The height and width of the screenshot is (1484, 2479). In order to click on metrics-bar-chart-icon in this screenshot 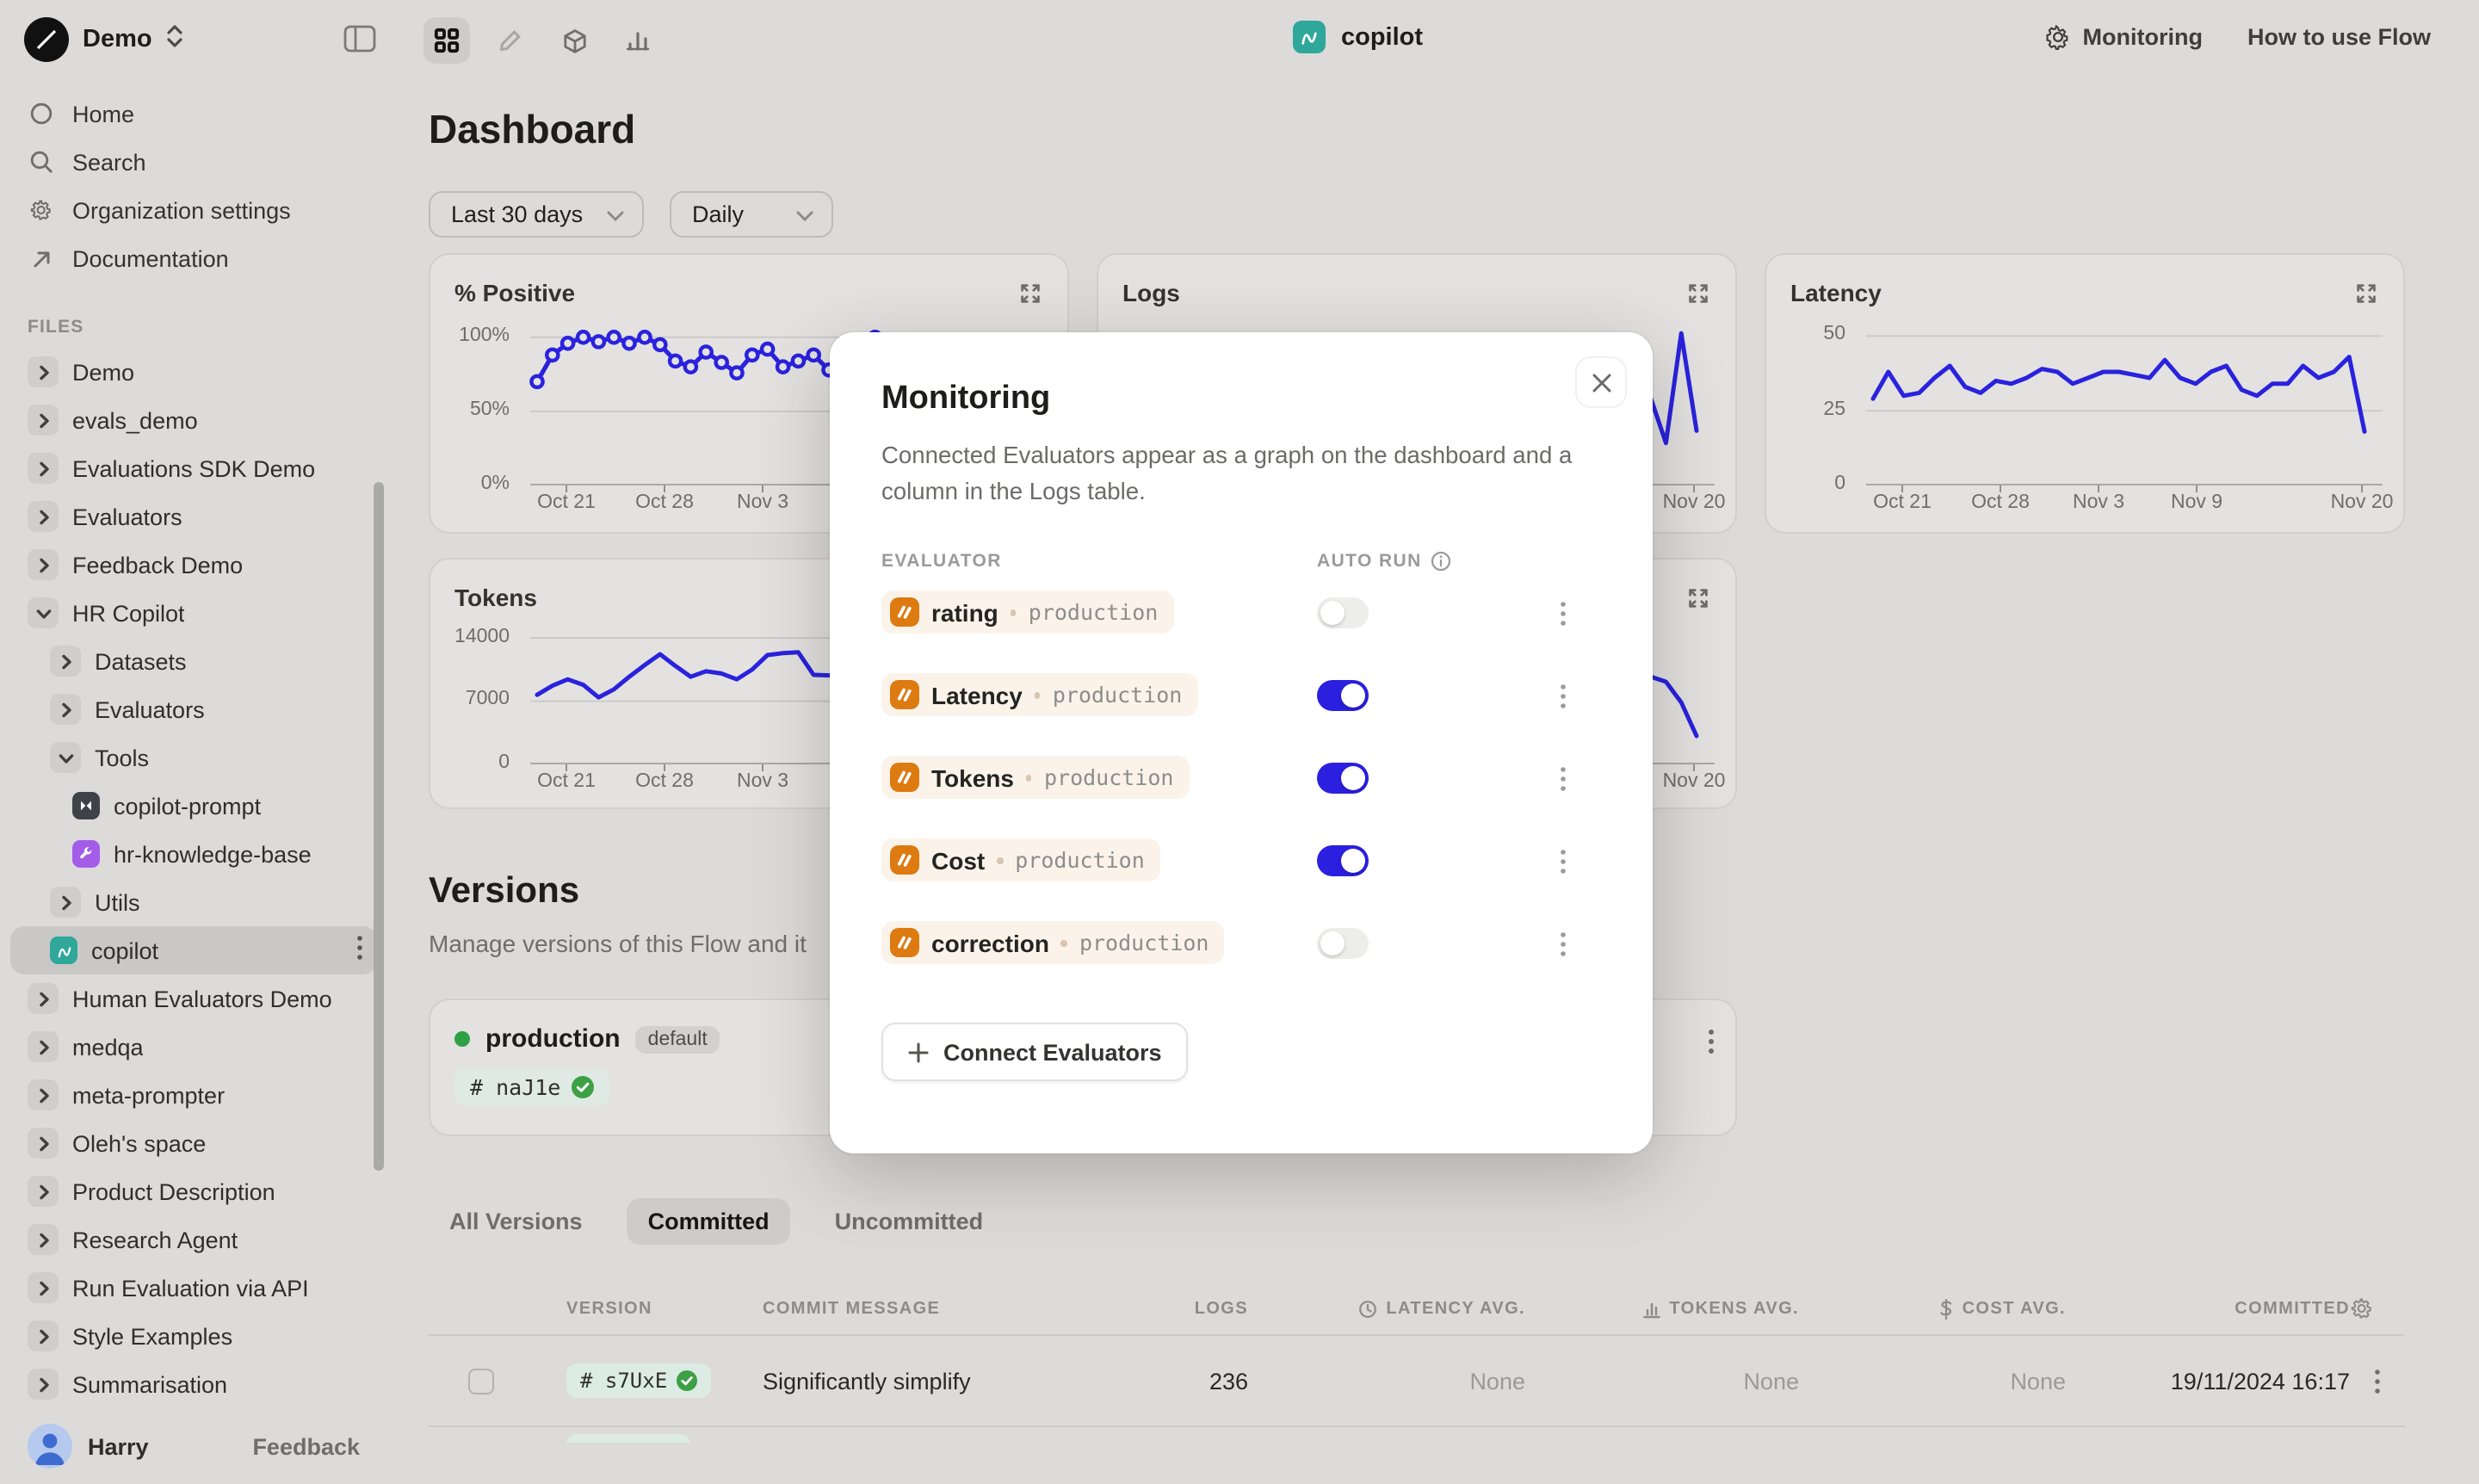, I will do `click(638, 40)`.